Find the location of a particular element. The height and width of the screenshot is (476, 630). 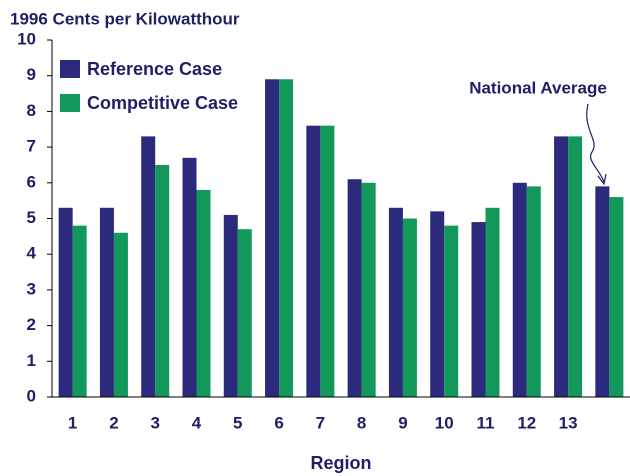

x-tick-label: 1 is located at coordinates (72, 422).